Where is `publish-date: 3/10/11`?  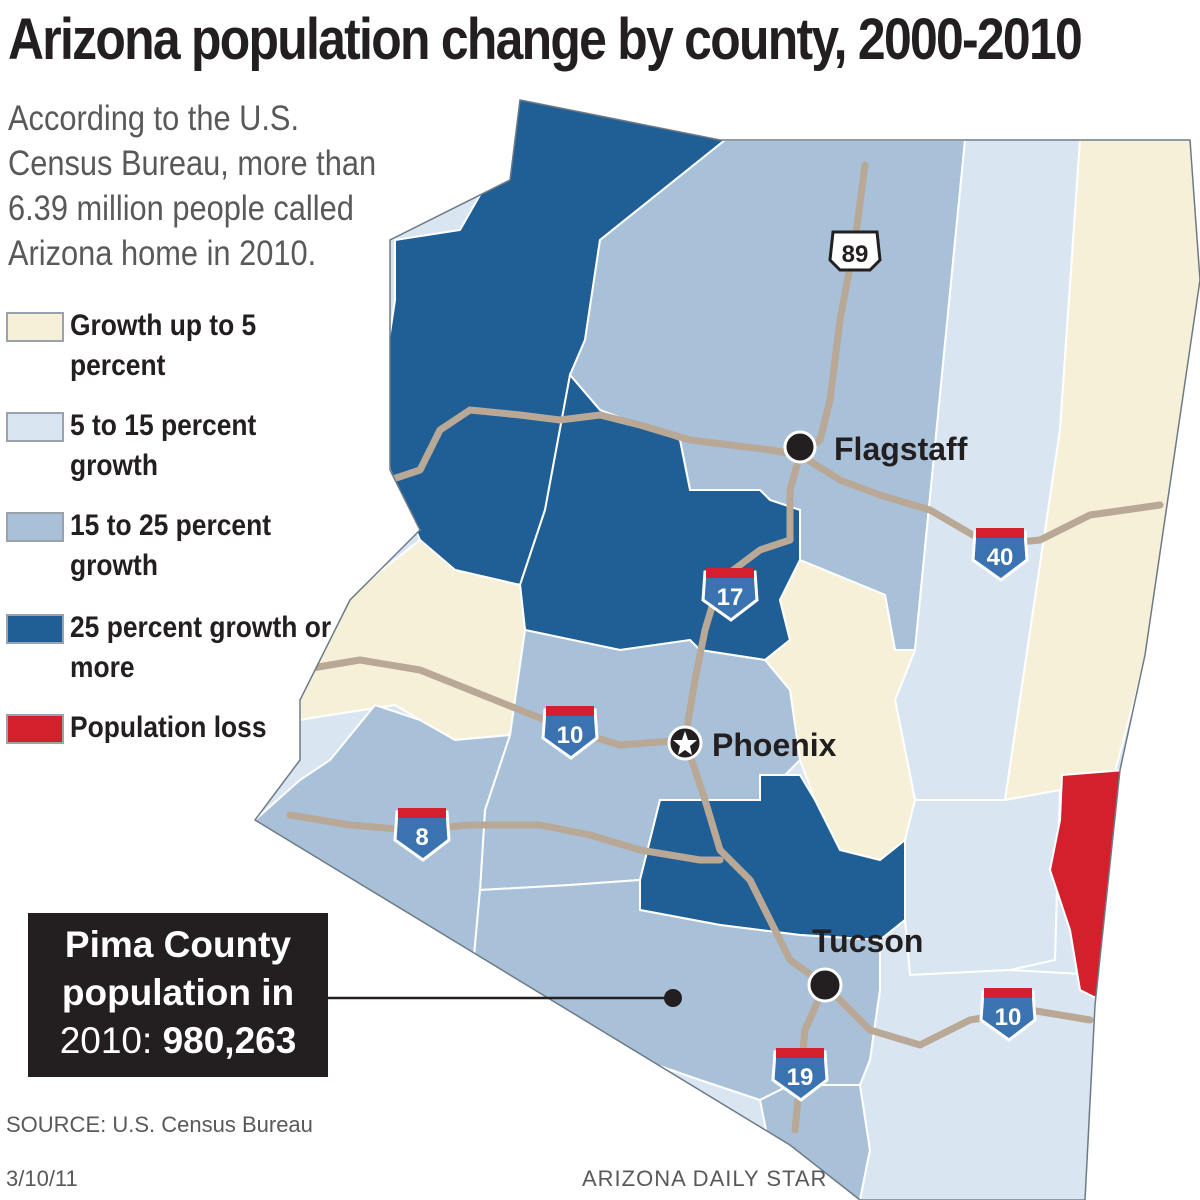 publish-date: 3/10/11 is located at coordinates (42, 1178).